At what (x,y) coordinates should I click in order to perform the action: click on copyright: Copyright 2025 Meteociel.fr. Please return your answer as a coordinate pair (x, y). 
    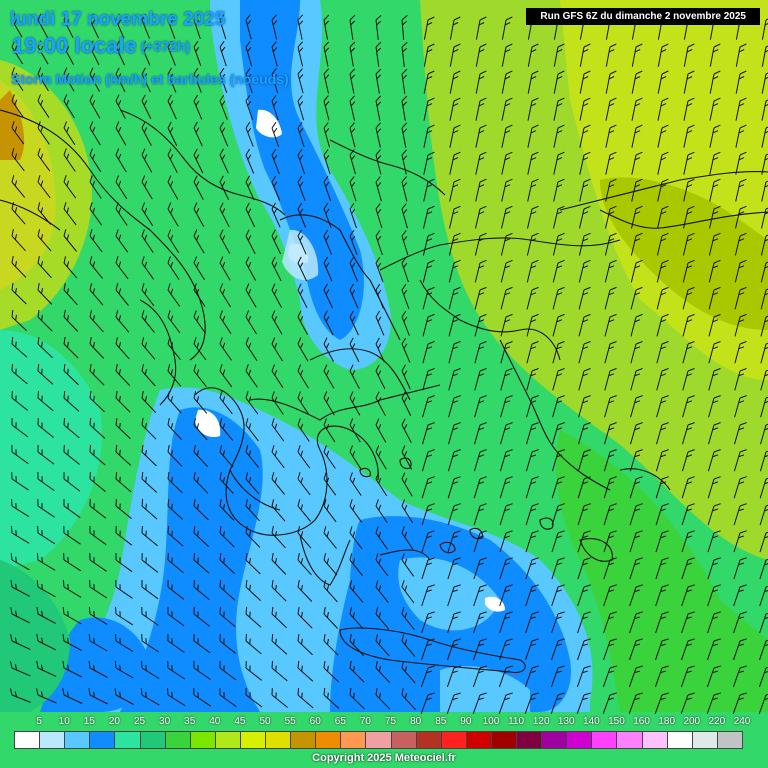
    Looking at the image, I should click on (384, 758).